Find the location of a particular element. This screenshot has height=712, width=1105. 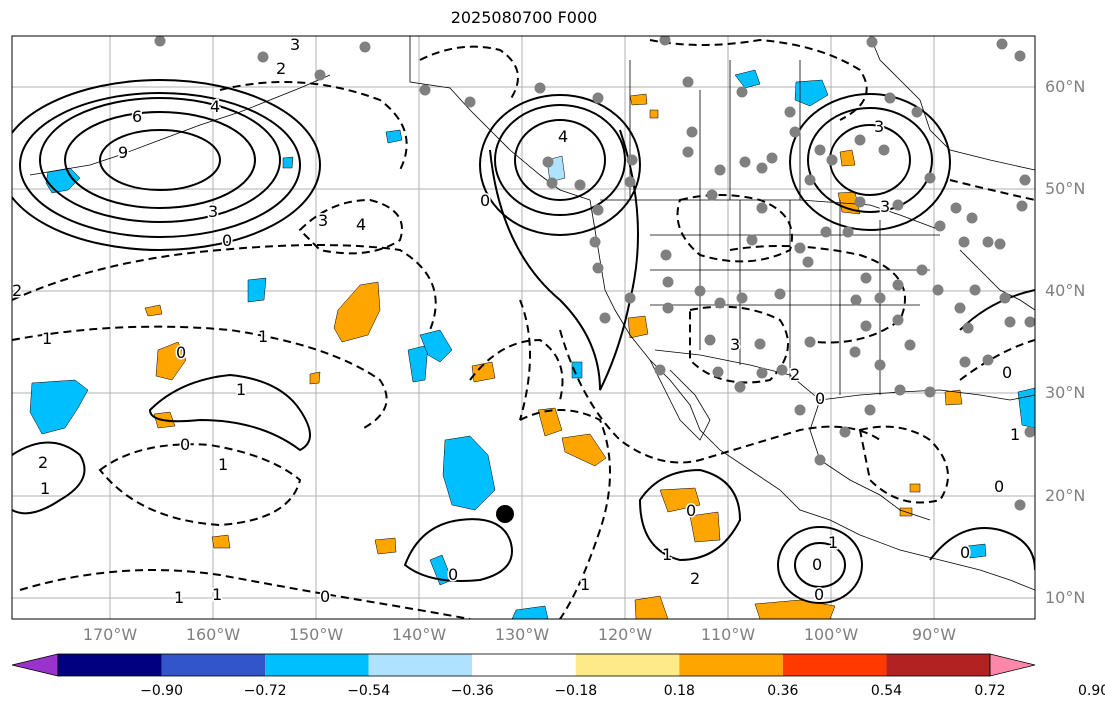

latitude-label: 10°N is located at coordinates (1065, 597).